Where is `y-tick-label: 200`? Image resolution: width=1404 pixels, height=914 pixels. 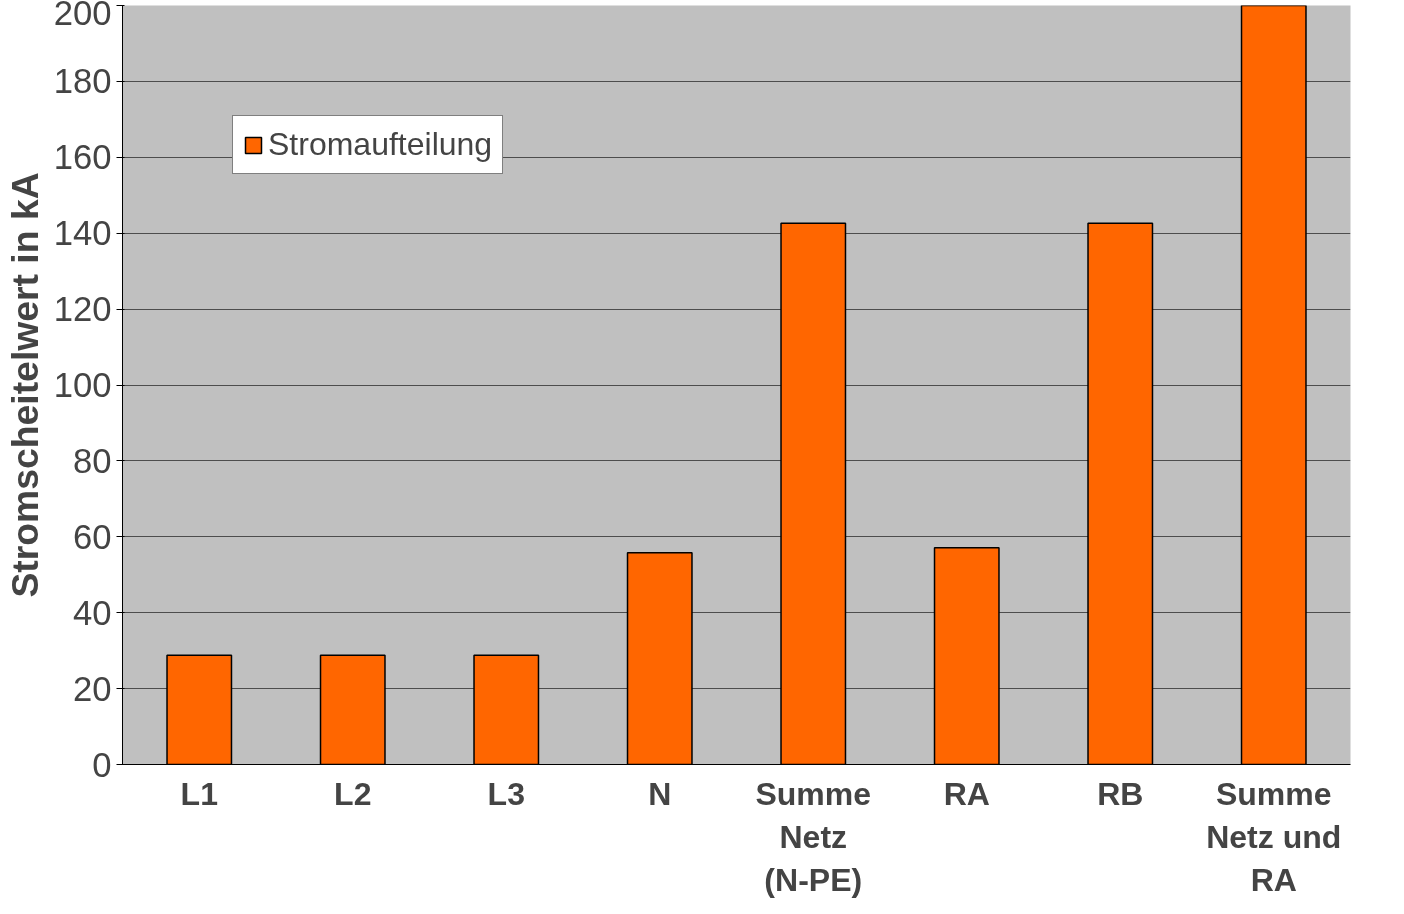
y-tick-label: 200 is located at coordinates (82, 16).